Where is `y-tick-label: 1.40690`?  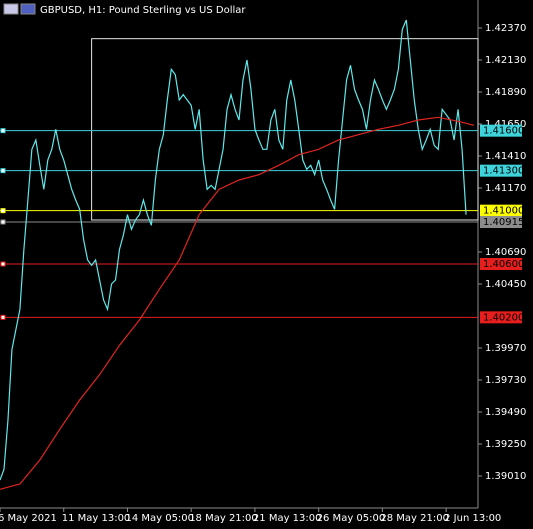 y-tick-label: 1.40690 is located at coordinates (505, 252).